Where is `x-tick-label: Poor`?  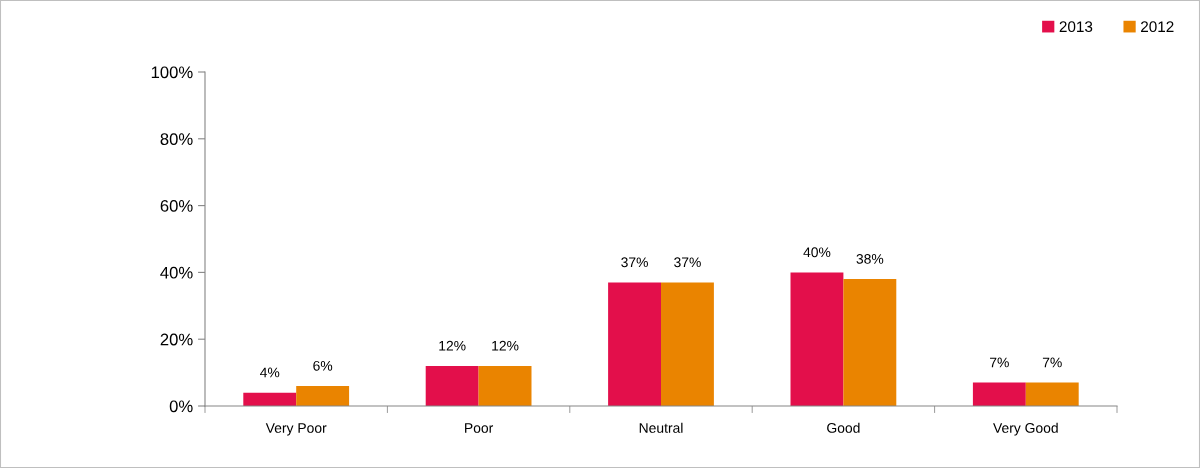
x-tick-label: Poor is located at coordinates (479, 428).